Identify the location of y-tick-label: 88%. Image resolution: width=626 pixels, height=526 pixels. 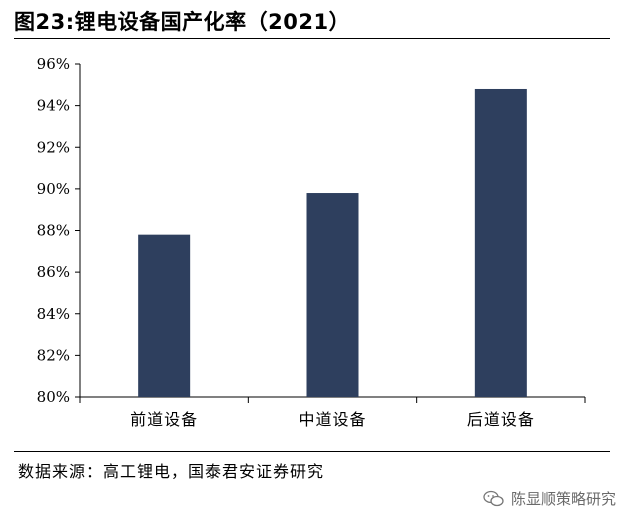
(53, 231).